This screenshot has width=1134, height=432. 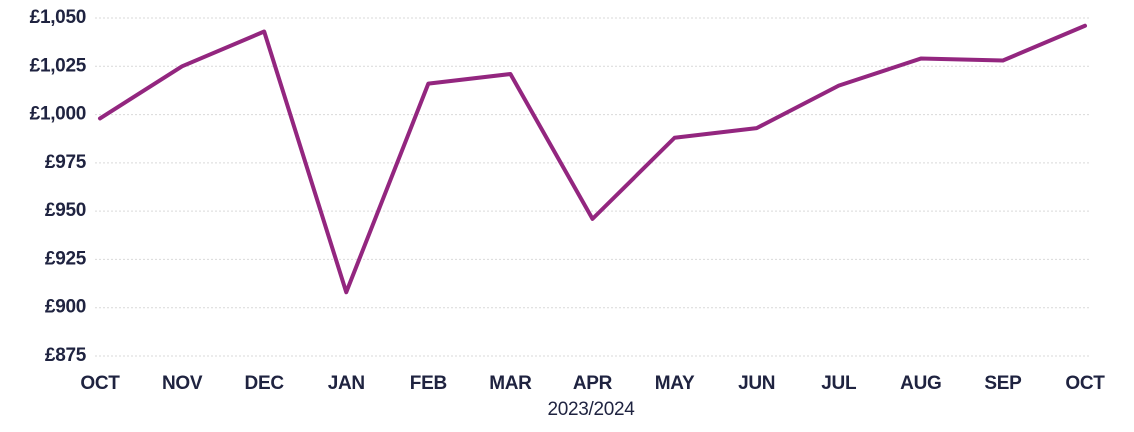 What do you see at coordinates (66, 258) in the screenshot?
I see `y-tick-label: £925` at bounding box center [66, 258].